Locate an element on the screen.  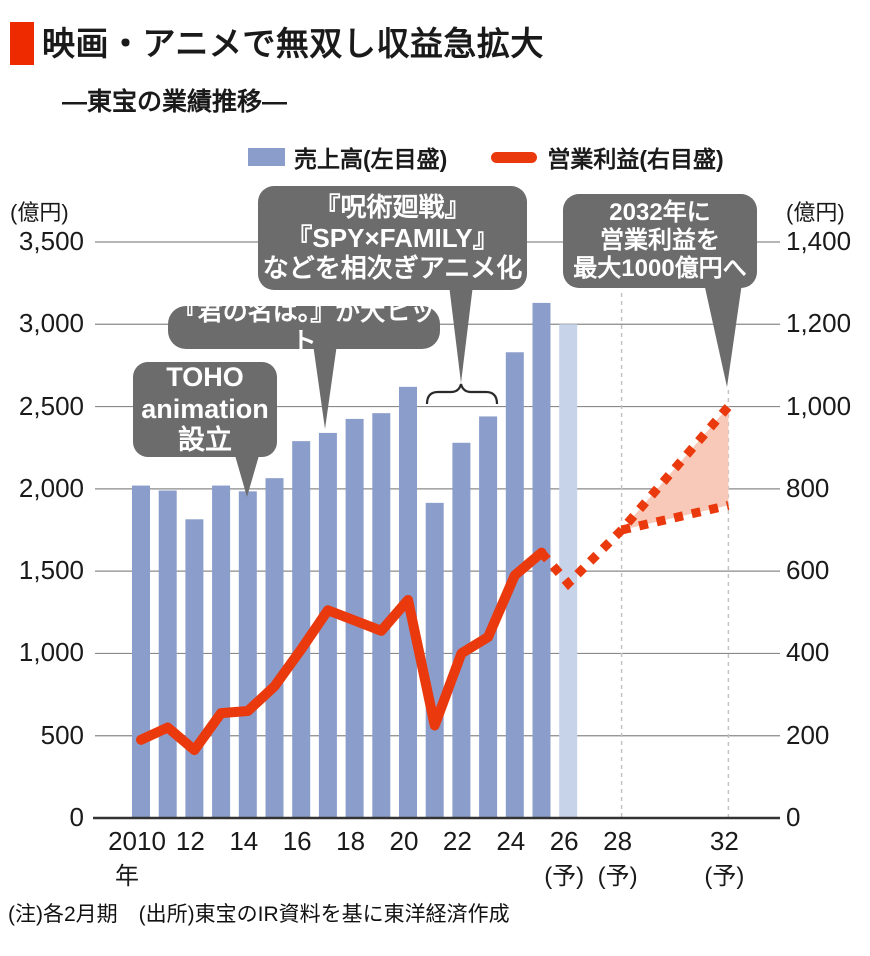
annotation-line: などを相次ぎアニメ化 is located at coordinates (392, 268).